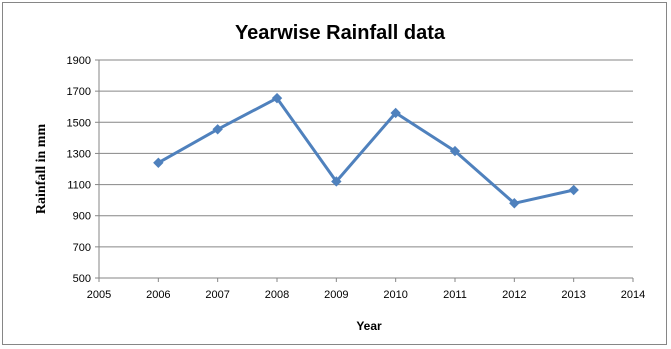 The image size is (671, 349). I want to click on data-point-2013, so click(573, 190).